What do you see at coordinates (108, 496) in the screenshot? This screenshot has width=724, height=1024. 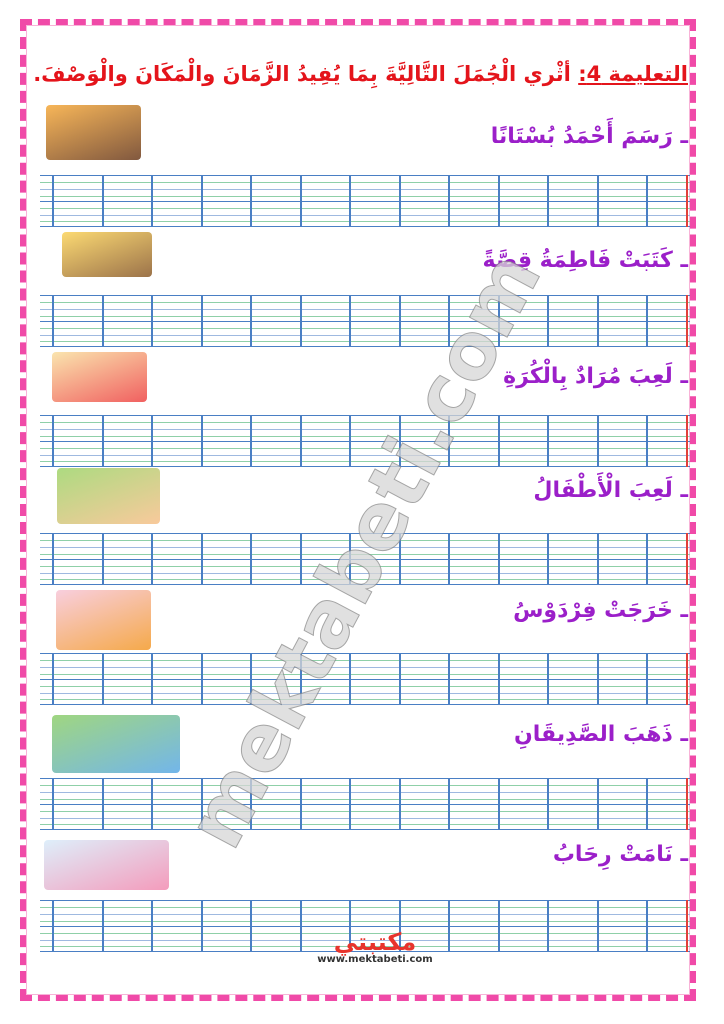 I see `picture-children-playing` at bounding box center [108, 496].